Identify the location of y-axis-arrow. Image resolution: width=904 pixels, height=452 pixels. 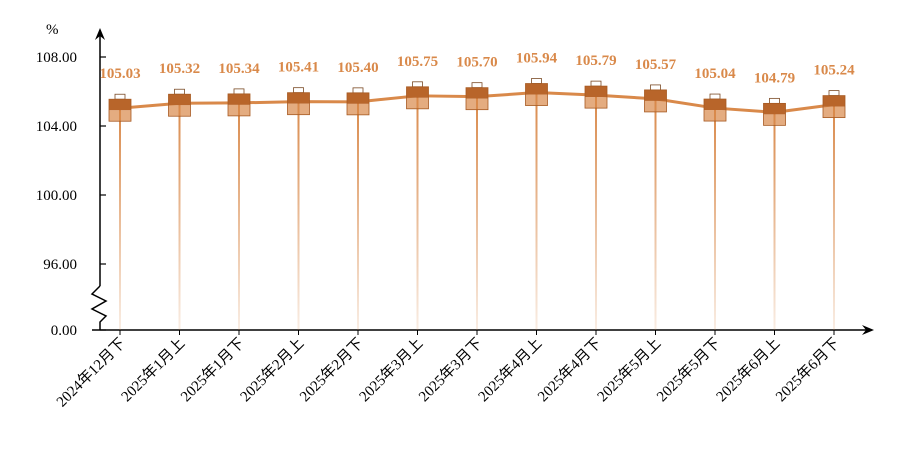
(100, 34).